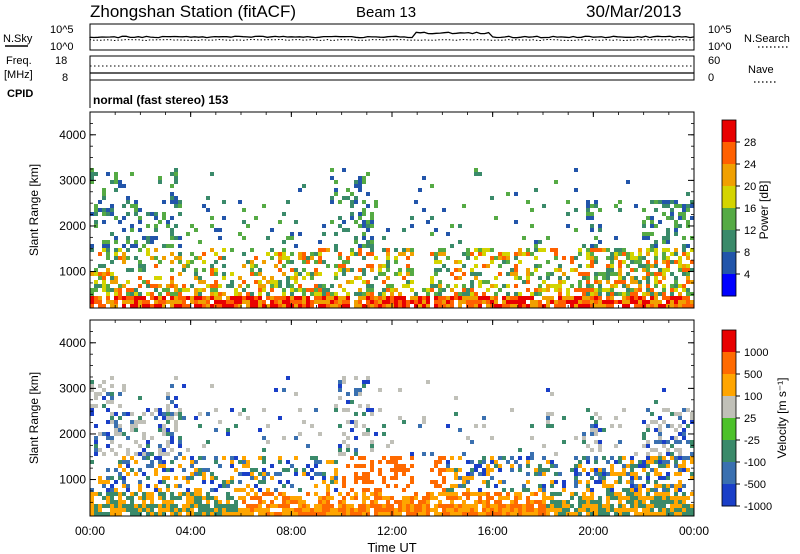  Describe the element at coordinates (753, 397) in the screenshot. I see `colorbar-tick-label: 100` at that location.